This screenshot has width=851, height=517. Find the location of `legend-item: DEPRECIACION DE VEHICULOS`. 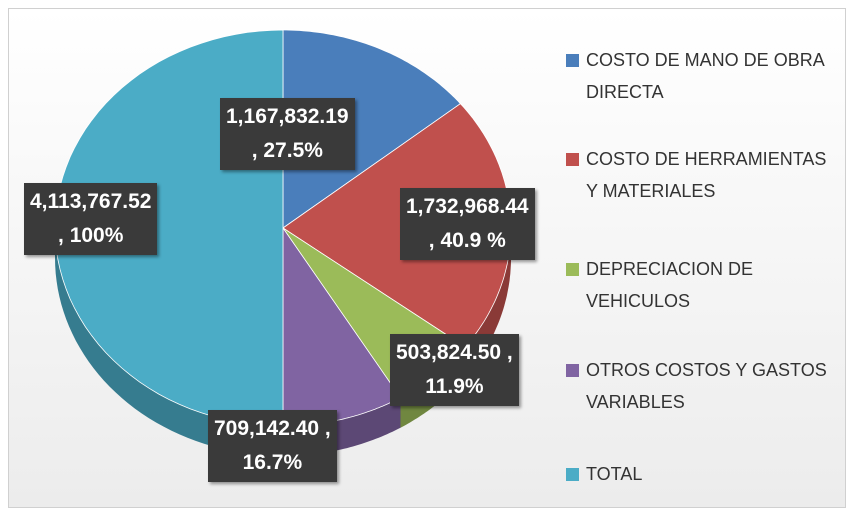

legend-item: DEPRECIACION DE VEHICULOS is located at coordinates (702, 285).